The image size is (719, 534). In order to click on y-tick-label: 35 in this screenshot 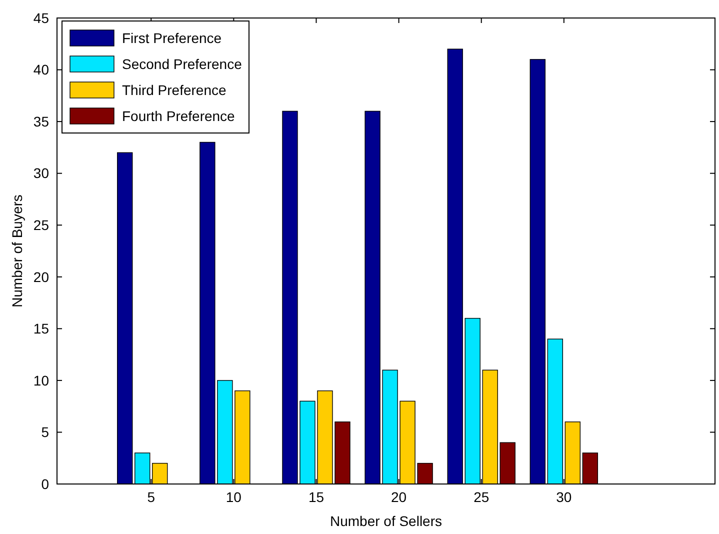, I will do `click(41, 121)`.